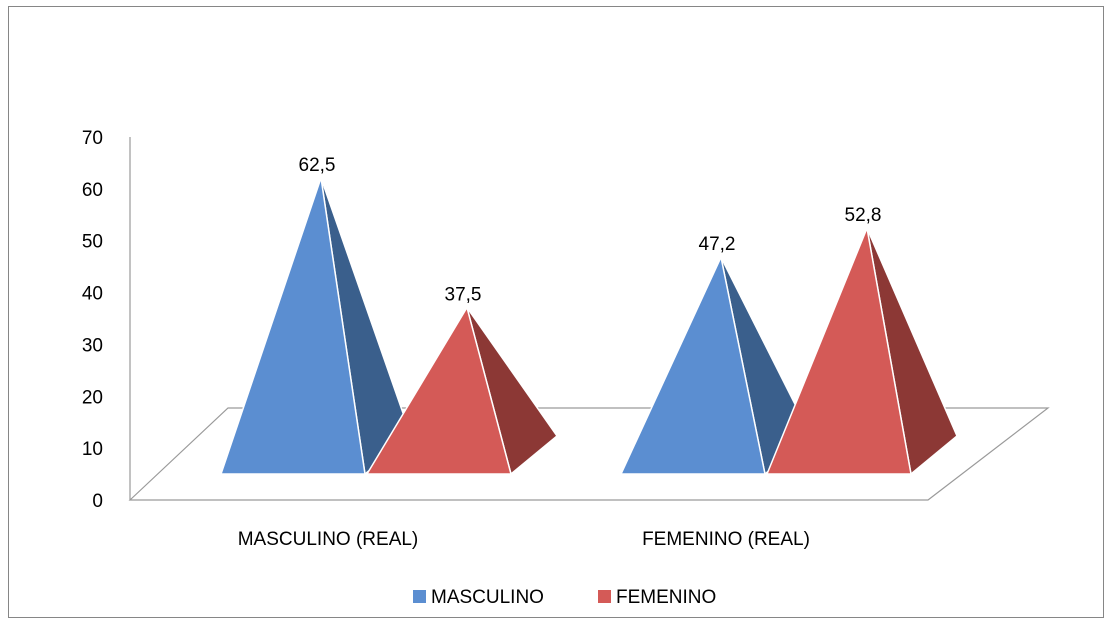 The height and width of the screenshot is (627, 1115). Describe the element at coordinates (92, 138) in the screenshot. I see `y-tick-label: 70` at that location.